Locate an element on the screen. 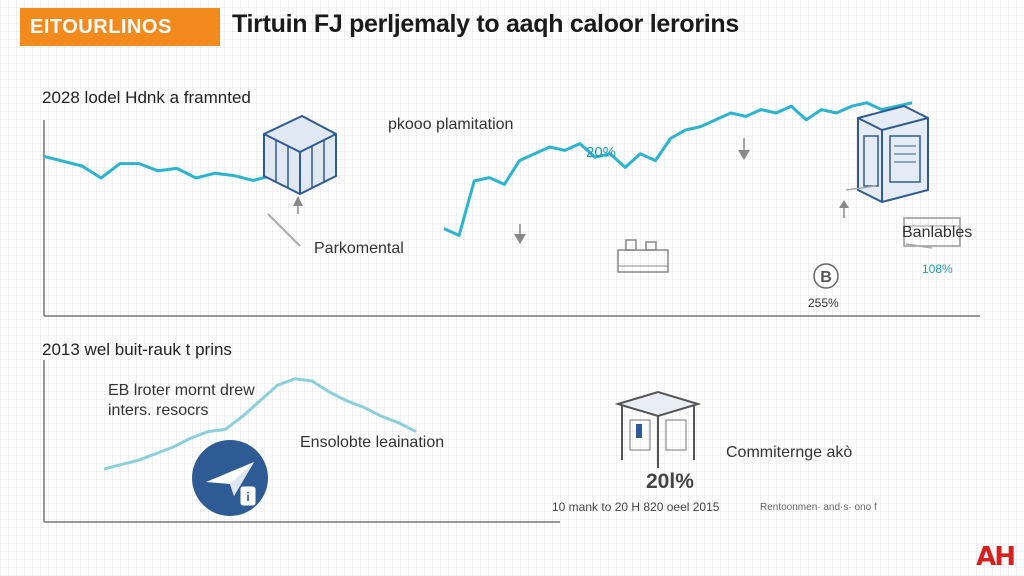  ensolbte-label: Ensolobte leaination is located at coordinates (372, 442).